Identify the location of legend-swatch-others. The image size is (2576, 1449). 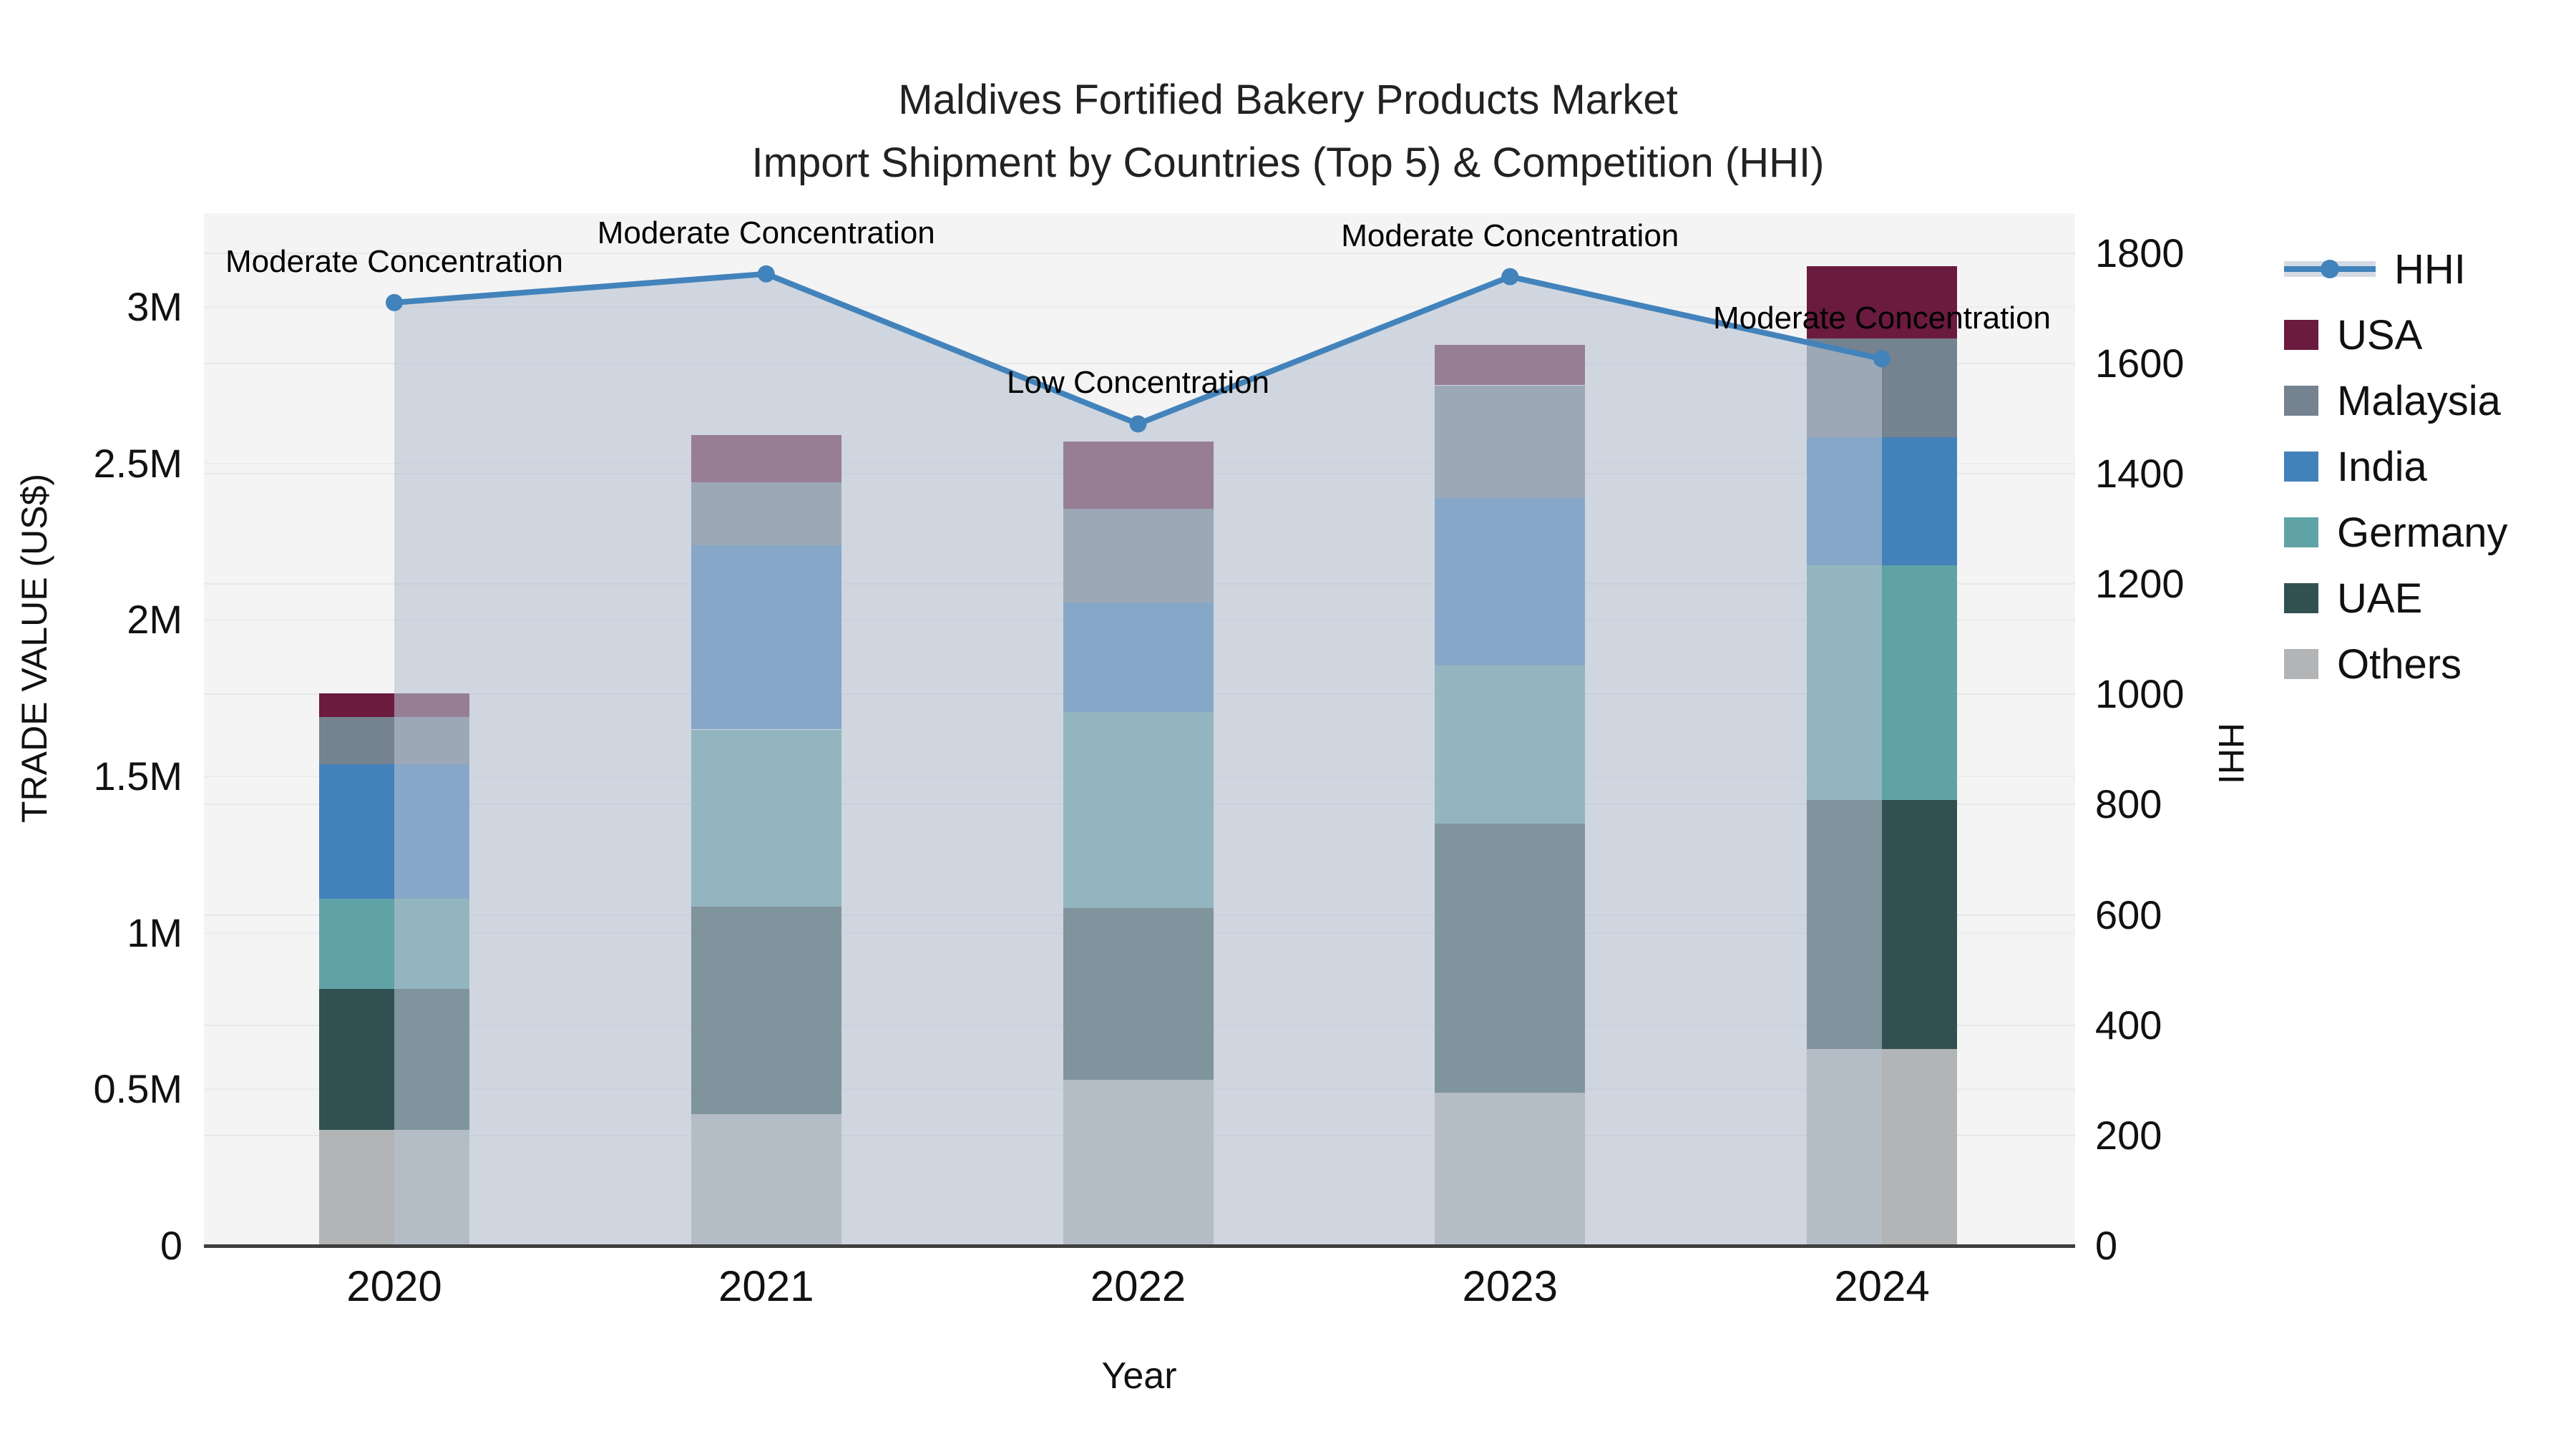
(2301, 664).